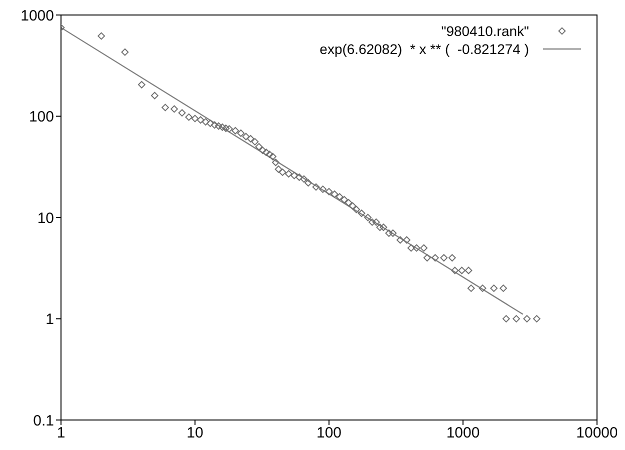  Describe the element at coordinates (37, 15) in the screenshot. I see `y-tick-label: 1000` at that location.